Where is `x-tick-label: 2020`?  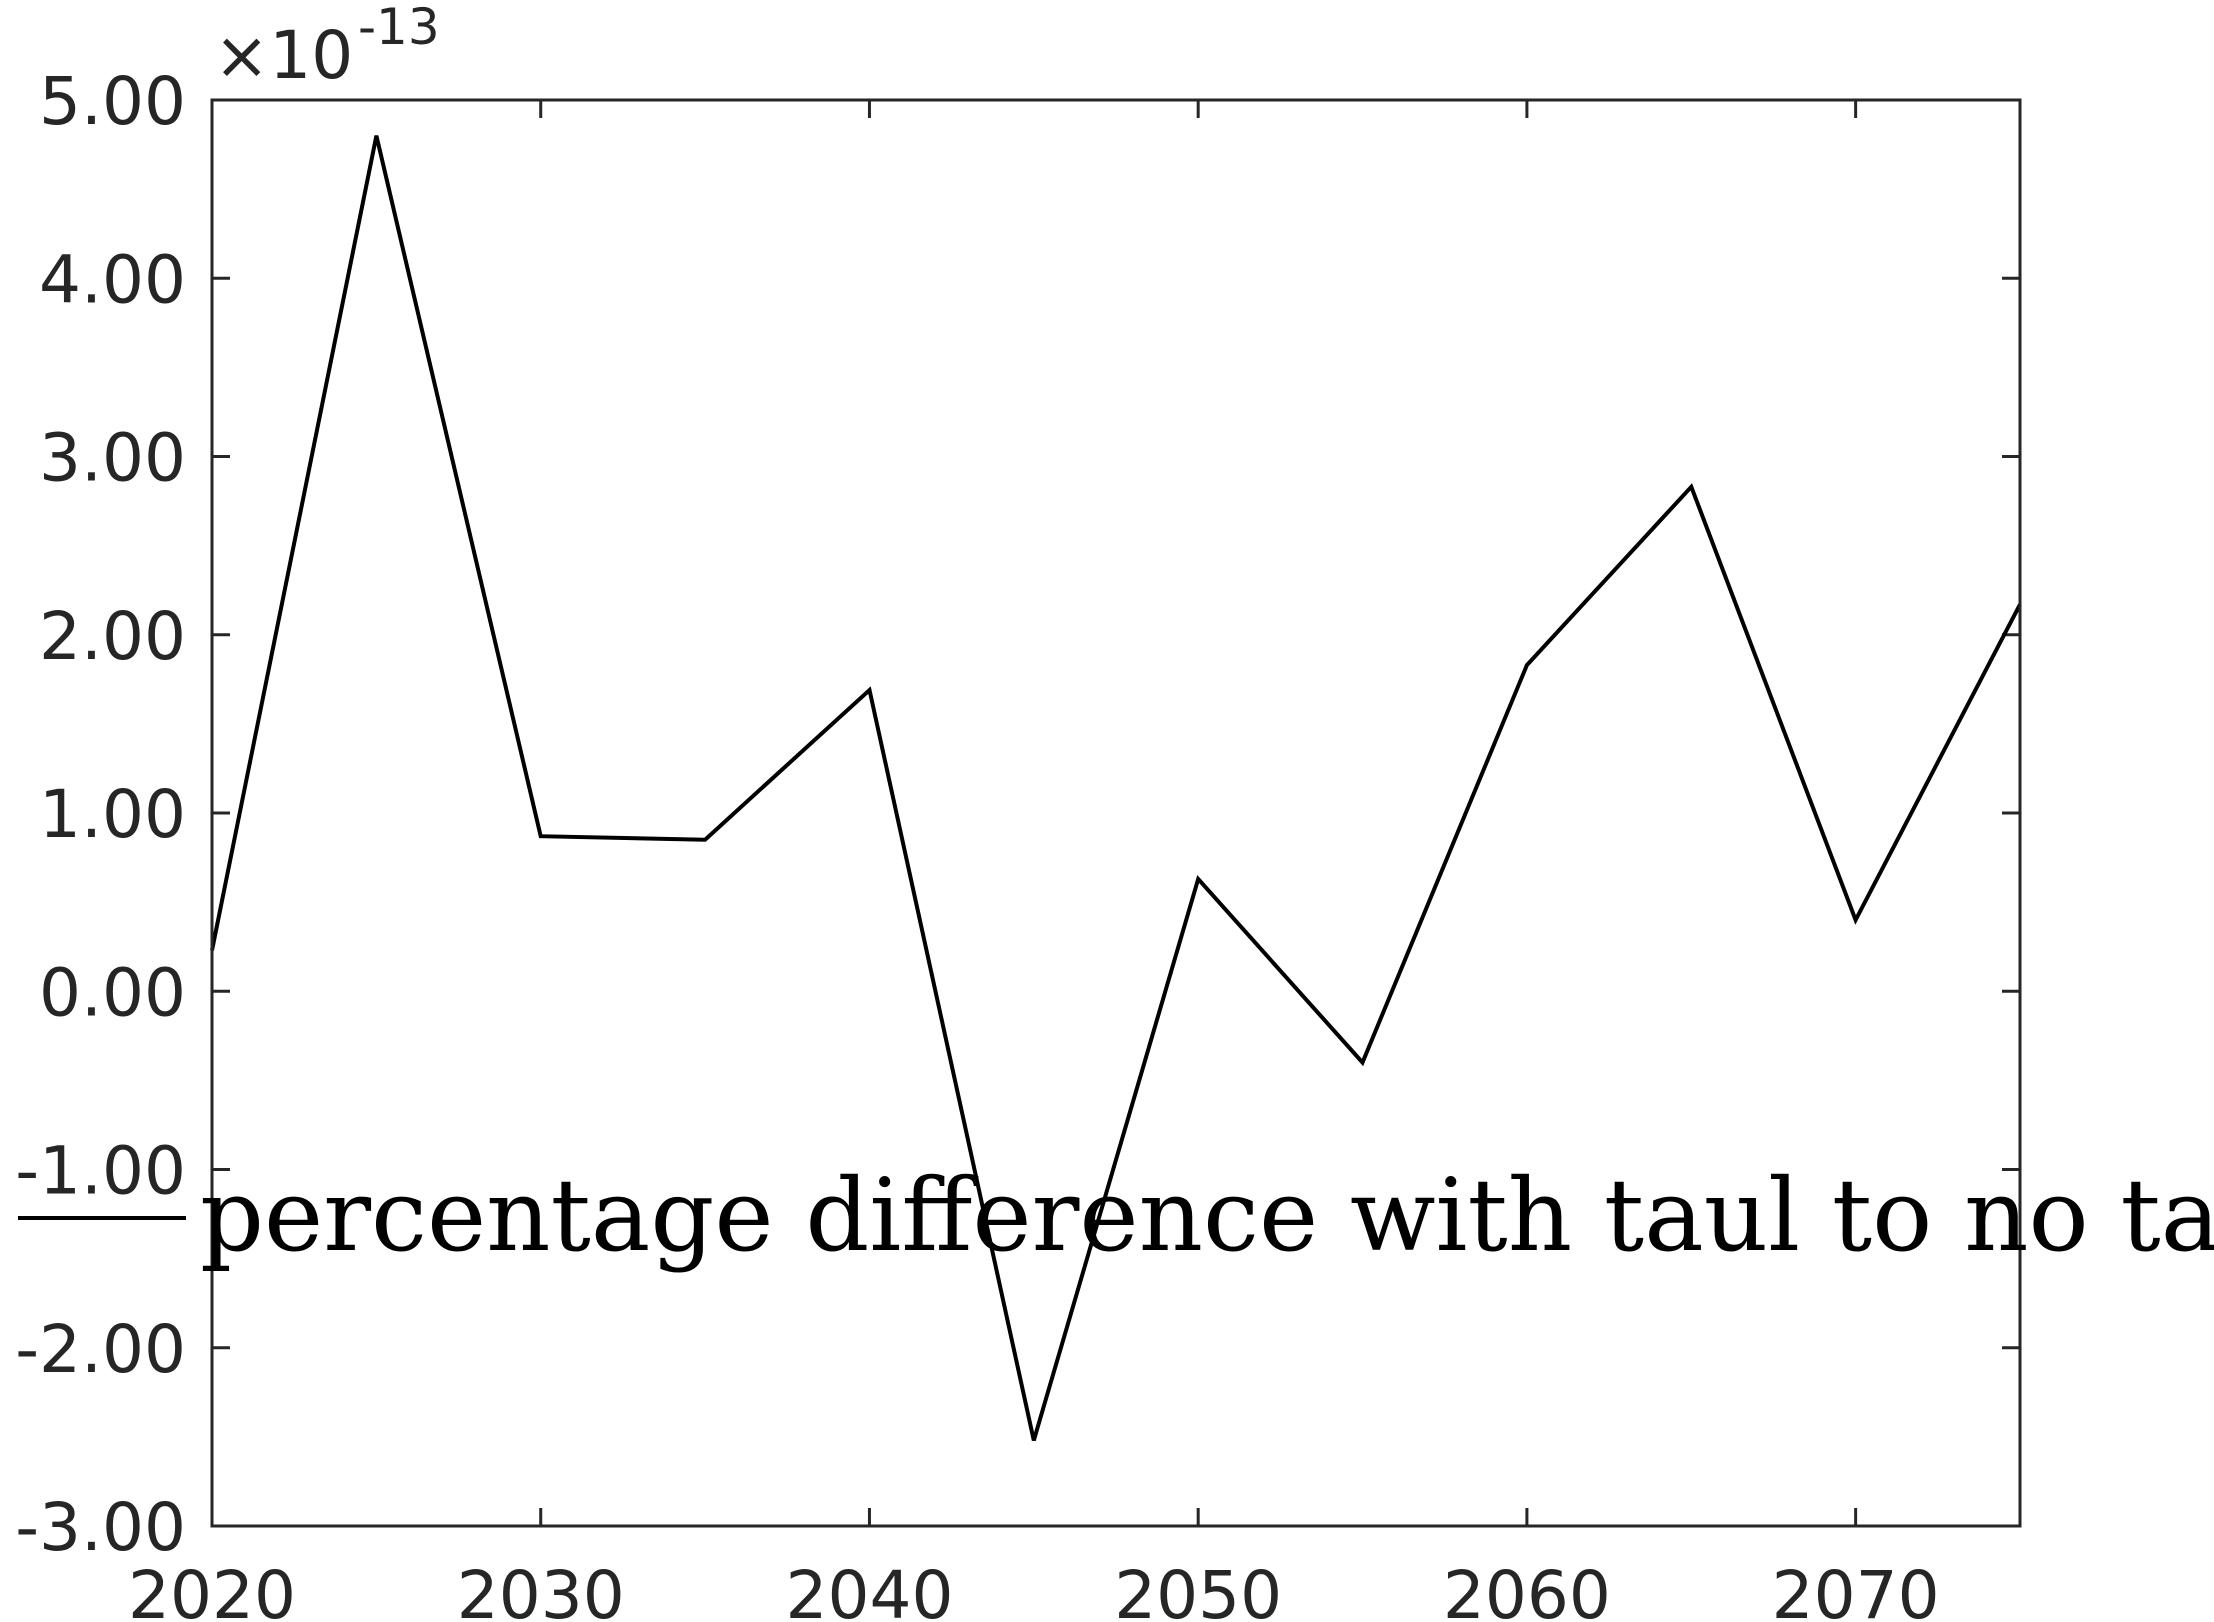 x-tick-label: 2020 is located at coordinates (212, 1589).